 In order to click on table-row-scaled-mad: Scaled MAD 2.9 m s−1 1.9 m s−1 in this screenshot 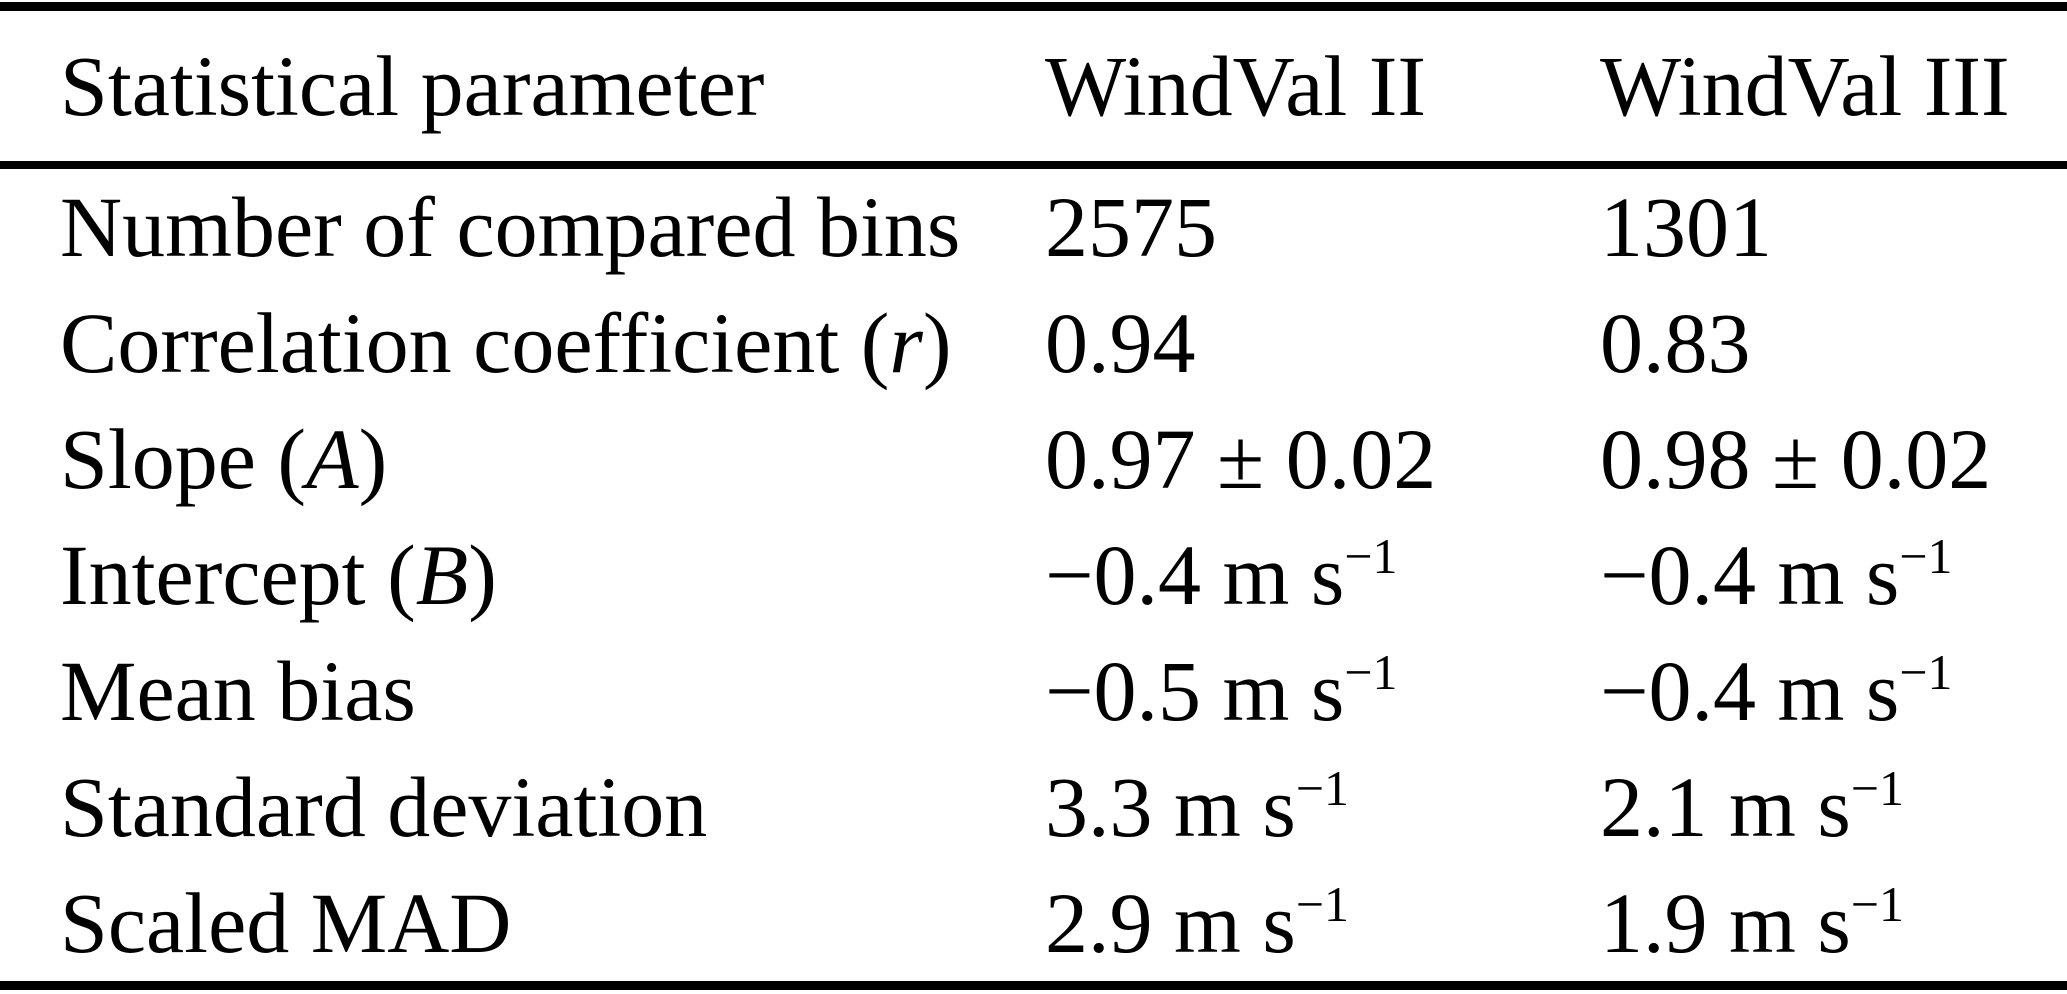, I will do `click(1063, 923)`.